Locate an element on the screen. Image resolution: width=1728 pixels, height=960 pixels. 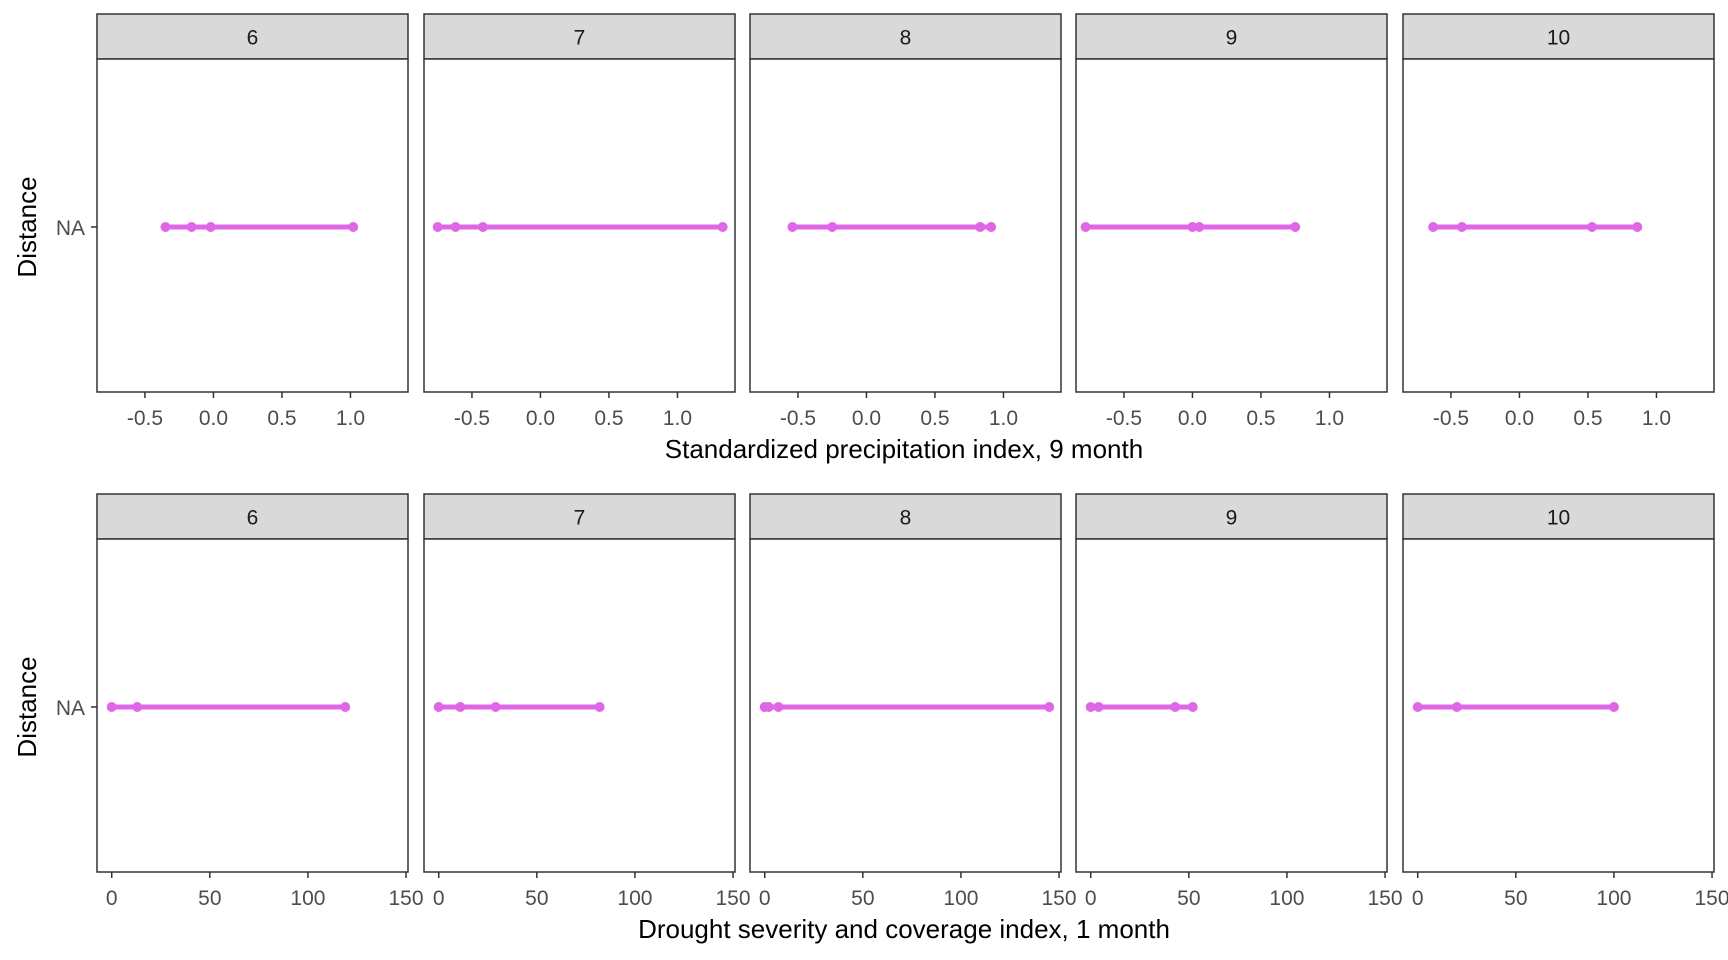
row-top-y-axis-title: Distance is located at coordinates (27, 226).